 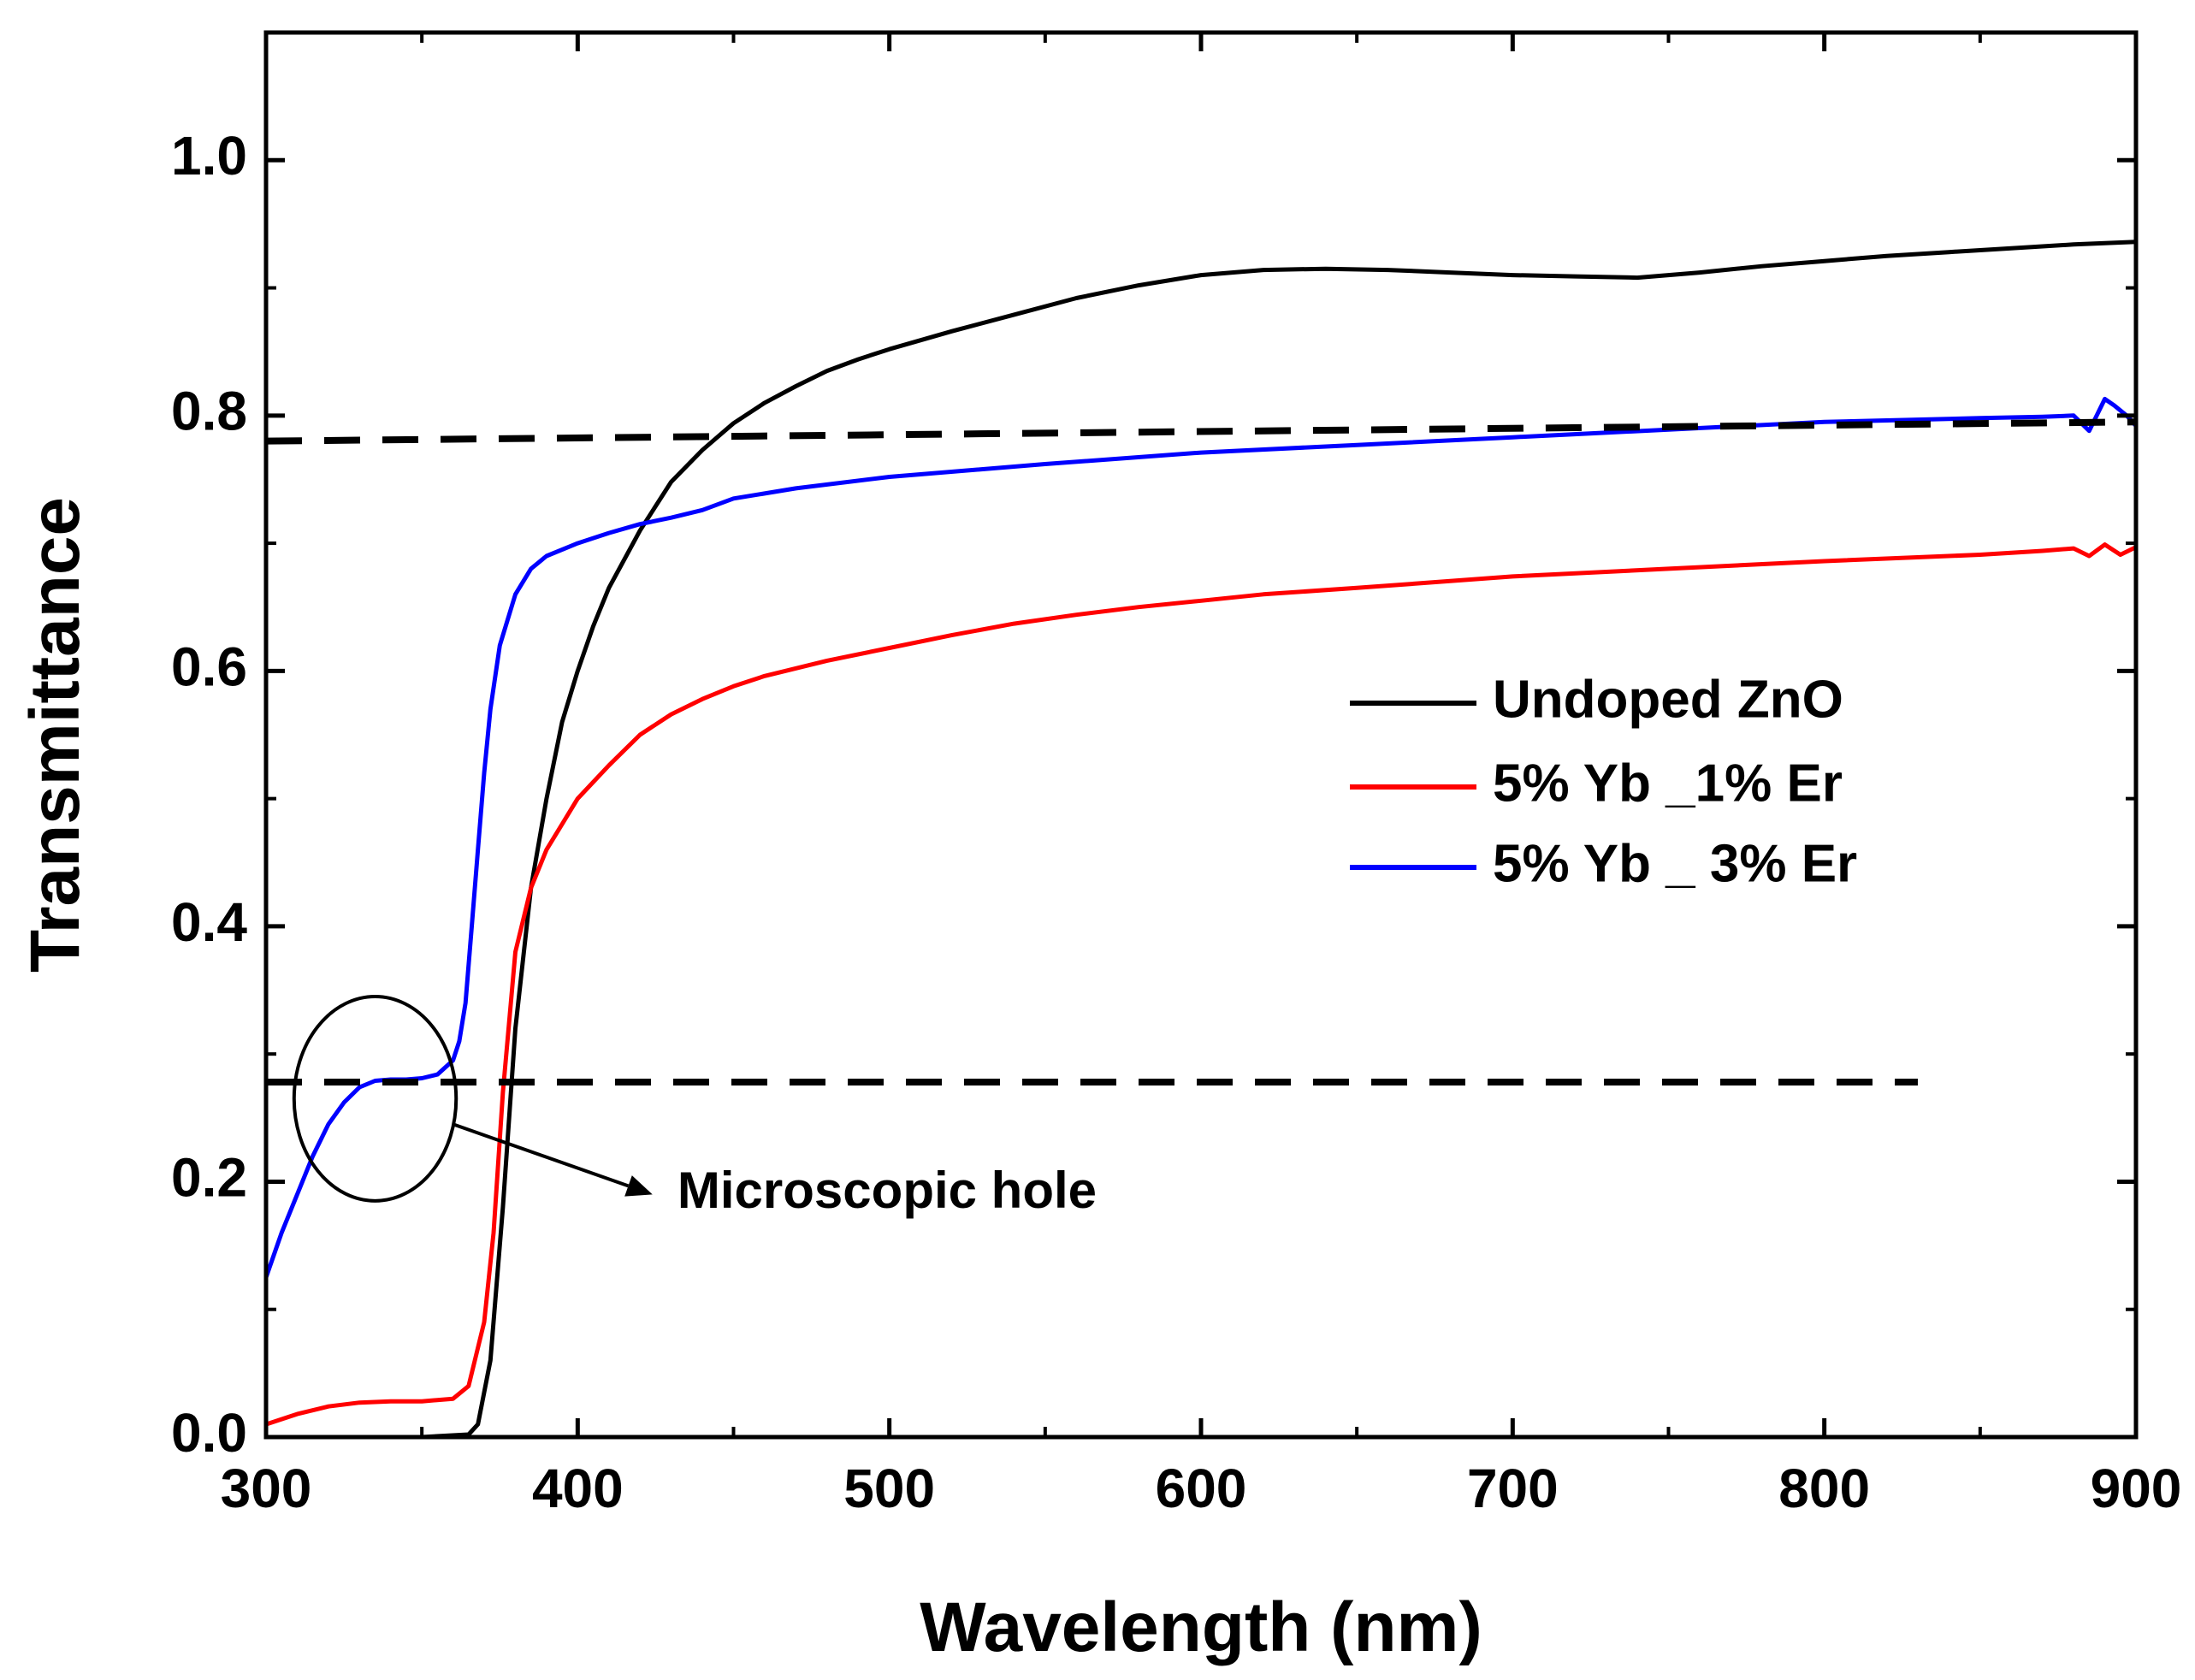 I want to click on annotation-circle, so click(x=375, y=1099).